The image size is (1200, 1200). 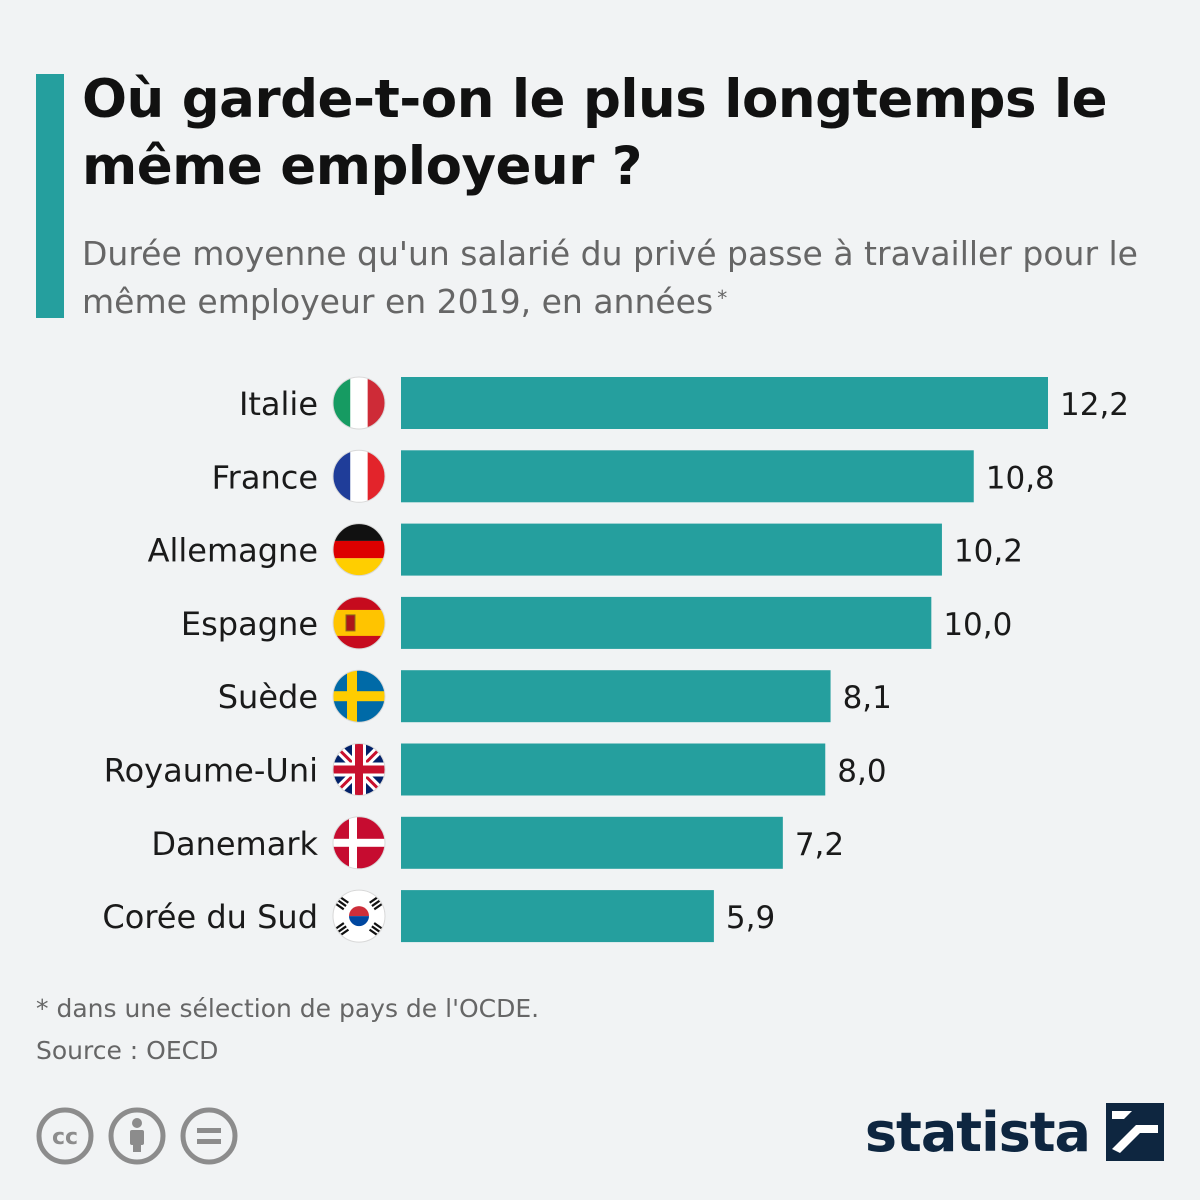 What do you see at coordinates (867, 698) in the screenshot?
I see `value-label: 8,1` at bounding box center [867, 698].